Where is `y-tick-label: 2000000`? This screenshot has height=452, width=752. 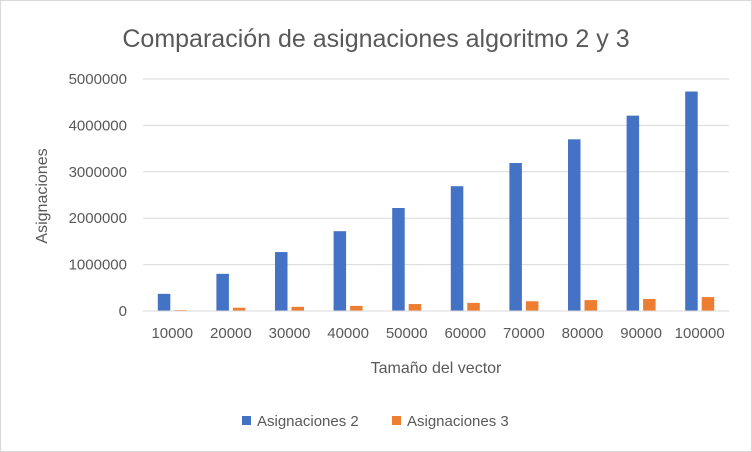 y-tick-label: 2000000 is located at coordinates (98, 218).